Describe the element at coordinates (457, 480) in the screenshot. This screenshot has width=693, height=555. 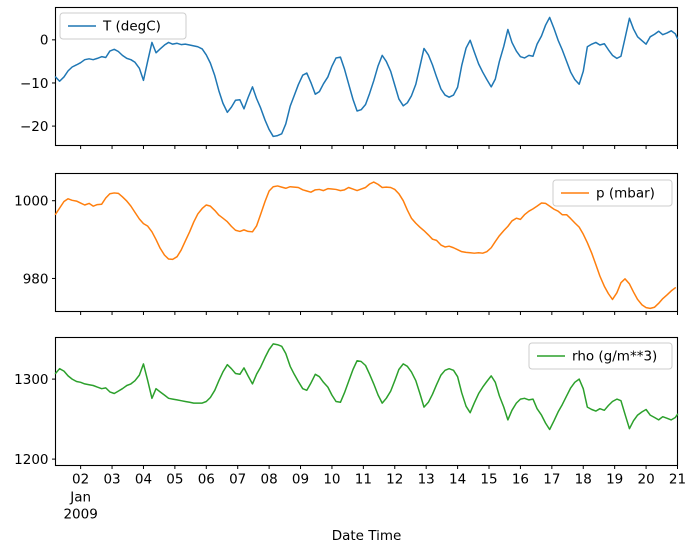
I see `x-tick-label: 14` at that location.